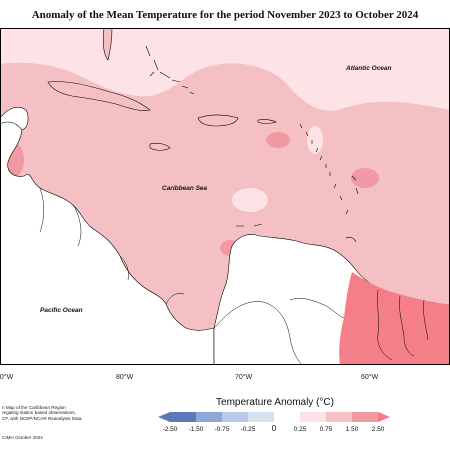  What do you see at coordinates (248, 429) in the screenshot?
I see `colorbar-tick-label: -0.25` at bounding box center [248, 429].